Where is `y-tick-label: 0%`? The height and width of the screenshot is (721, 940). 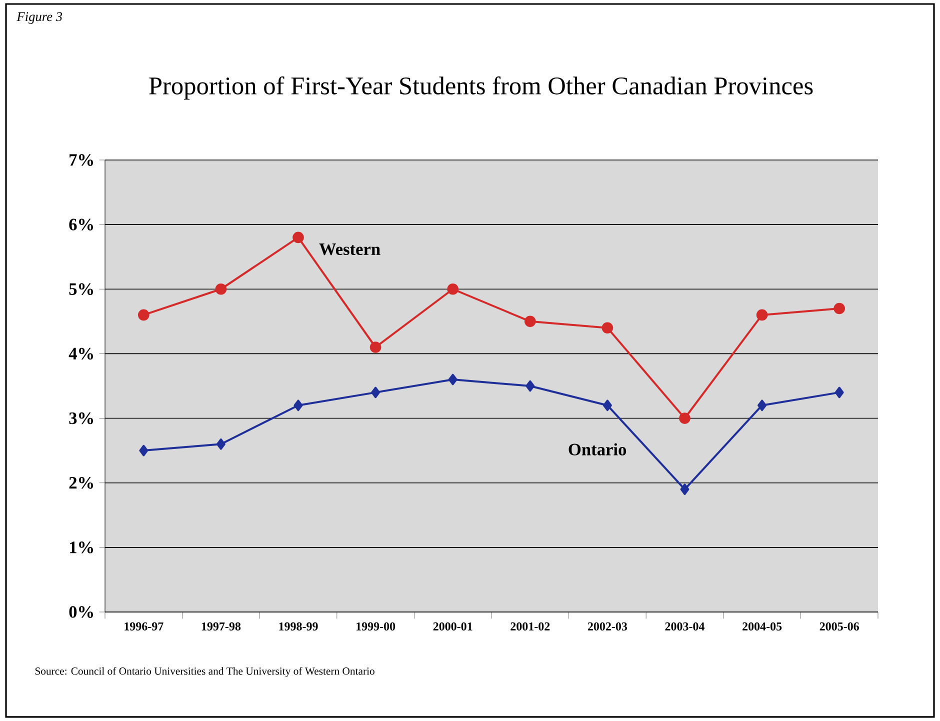
y-tick-label: 0% is located at coordinates (81, 612).